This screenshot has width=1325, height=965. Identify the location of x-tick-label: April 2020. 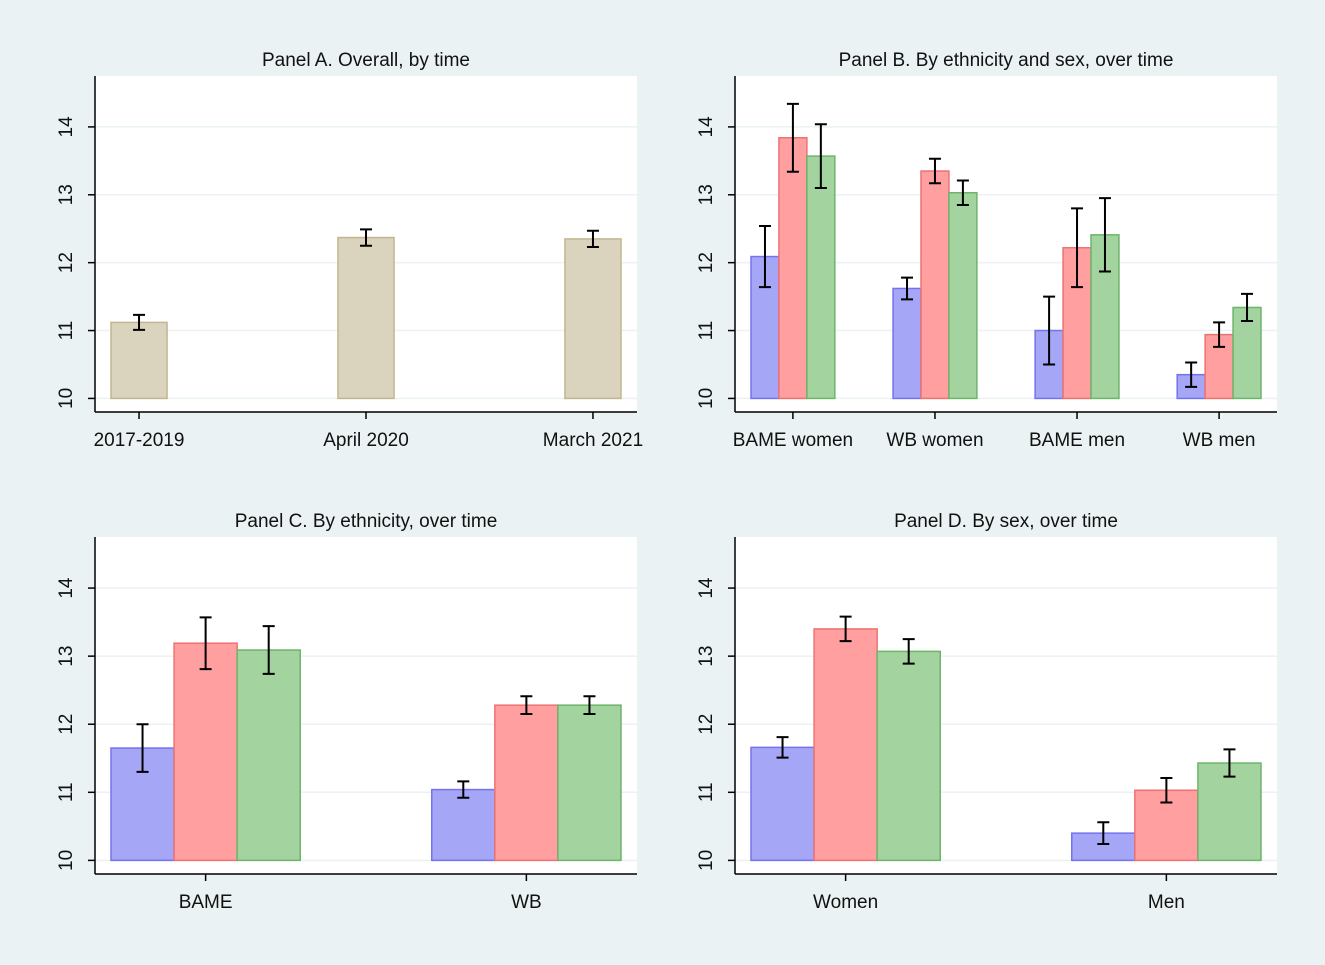
(366, 440).